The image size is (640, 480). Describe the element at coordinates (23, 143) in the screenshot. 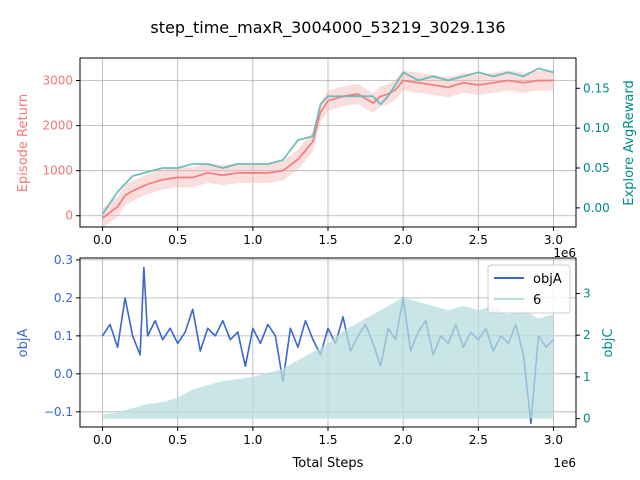

I see `top-y-left-label: Episode Return` at that location.